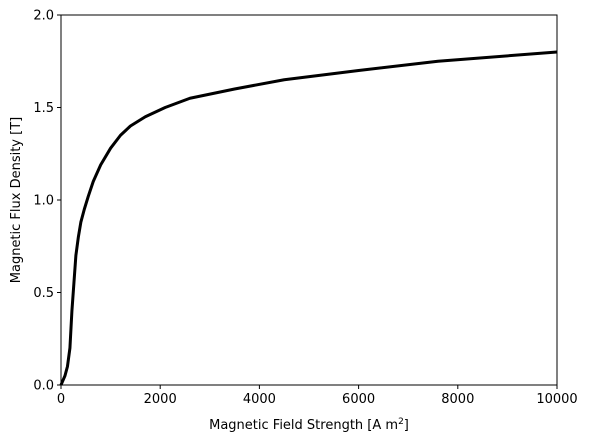  I want to click on x-axis-label: Magnetic Field Strength [A m2], so click(309, 425).